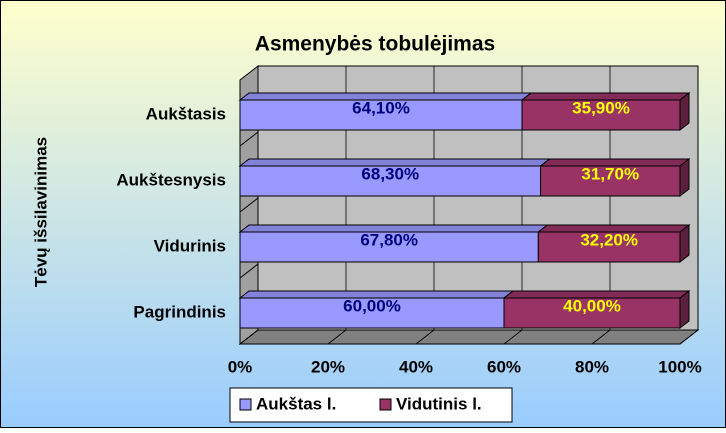  Describe the element at coordinates (592, 305) in the screenshot. I see `data-label: 40,00%` at that location.